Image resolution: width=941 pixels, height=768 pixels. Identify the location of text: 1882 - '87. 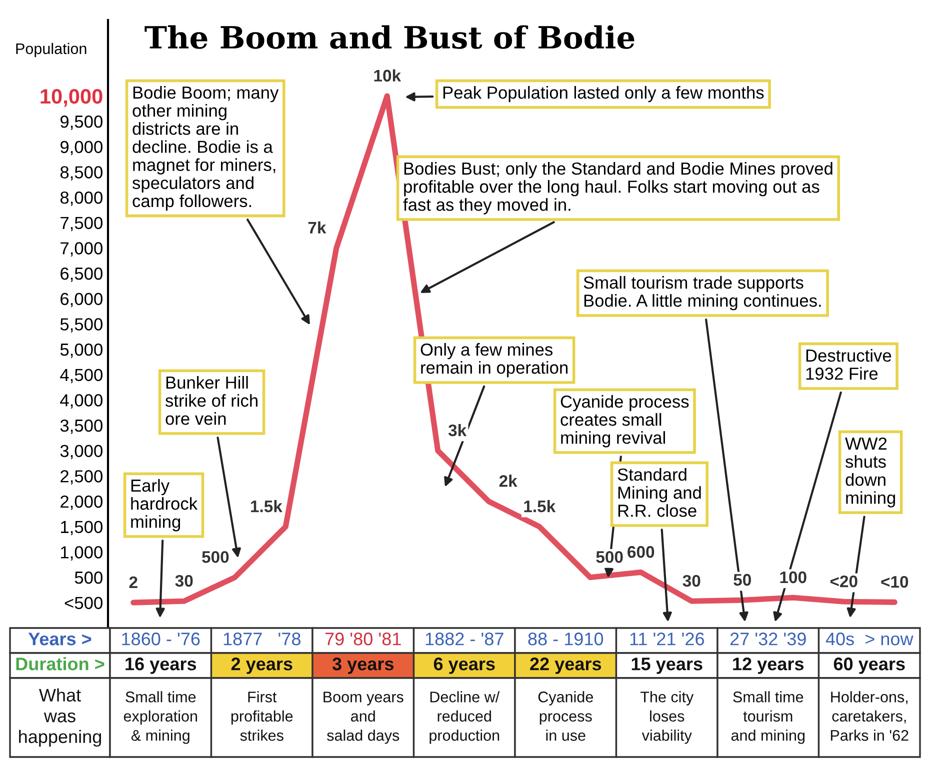
(465, 639).